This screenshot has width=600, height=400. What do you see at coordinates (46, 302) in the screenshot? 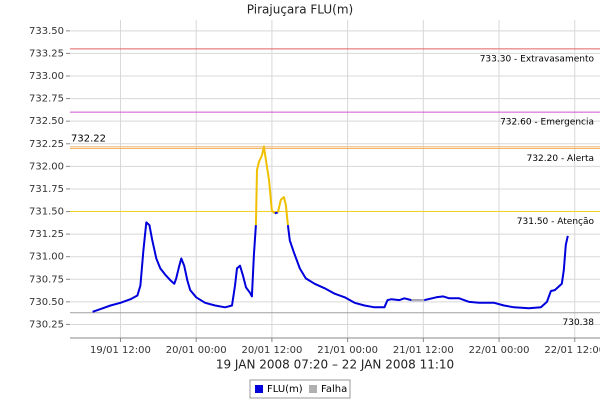
I see `y-tick-label: 730.50` at bounding box center [46, 302].